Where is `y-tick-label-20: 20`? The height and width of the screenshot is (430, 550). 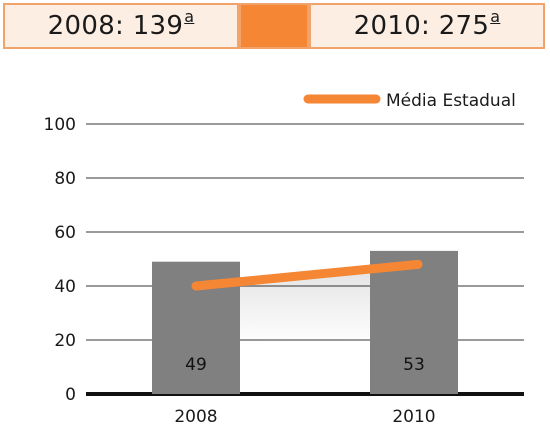
y-tick-label-20: 20 is located at coordinates (65, 341).